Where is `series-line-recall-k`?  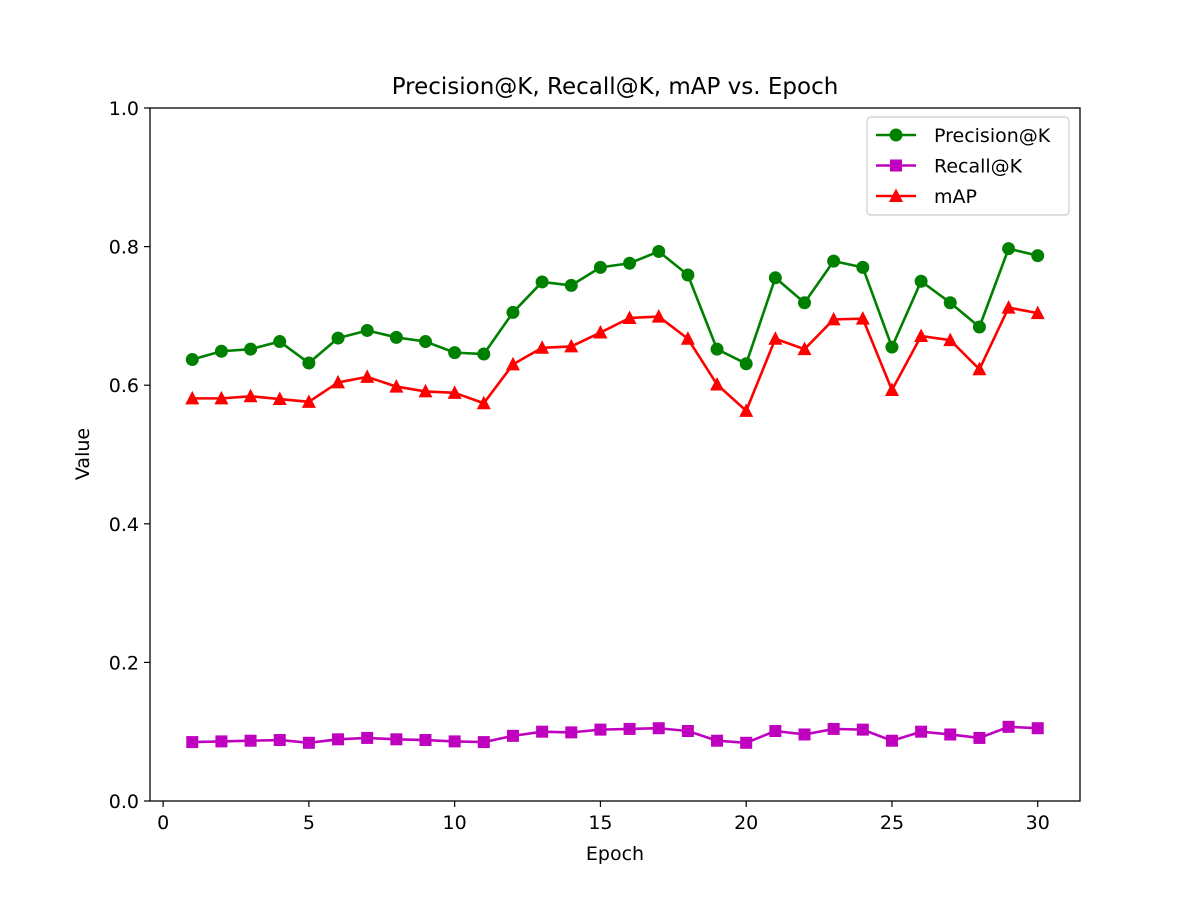 series-line-recall-k is located at coordinates (615, 735).